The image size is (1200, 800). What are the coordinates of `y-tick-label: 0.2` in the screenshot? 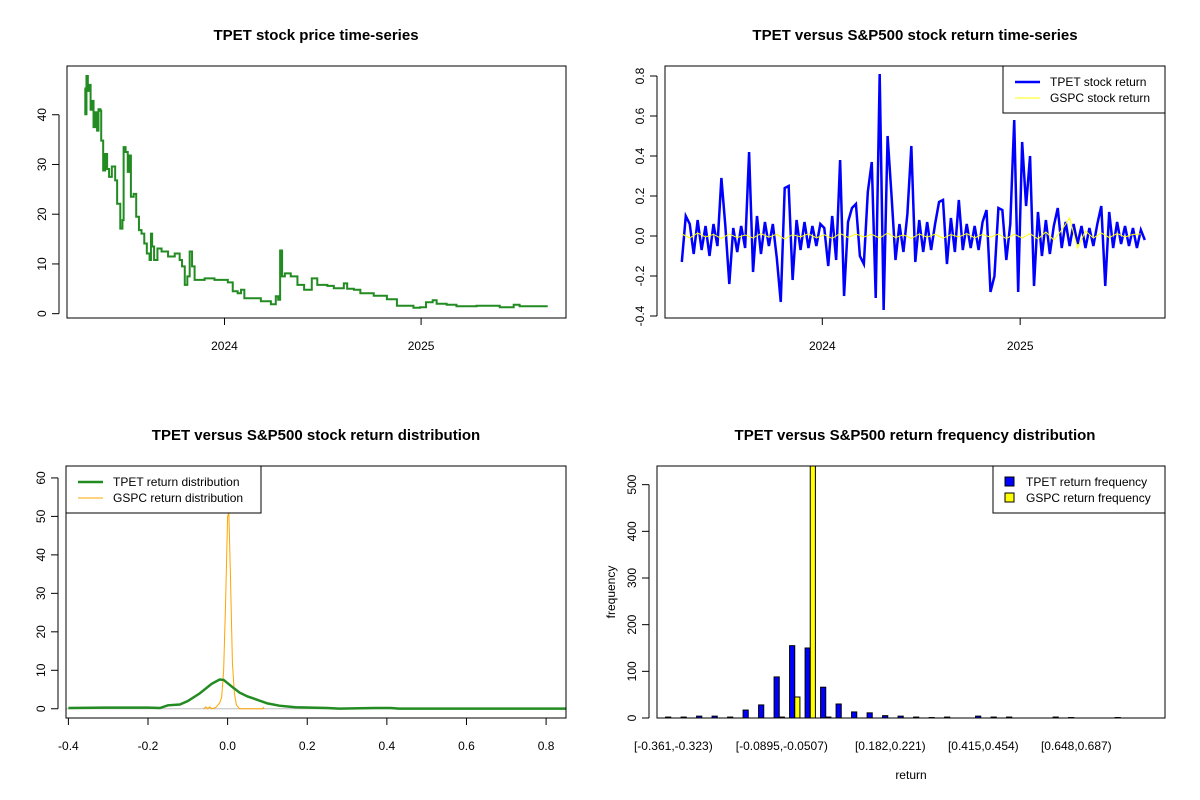 It's located at (640, 195).